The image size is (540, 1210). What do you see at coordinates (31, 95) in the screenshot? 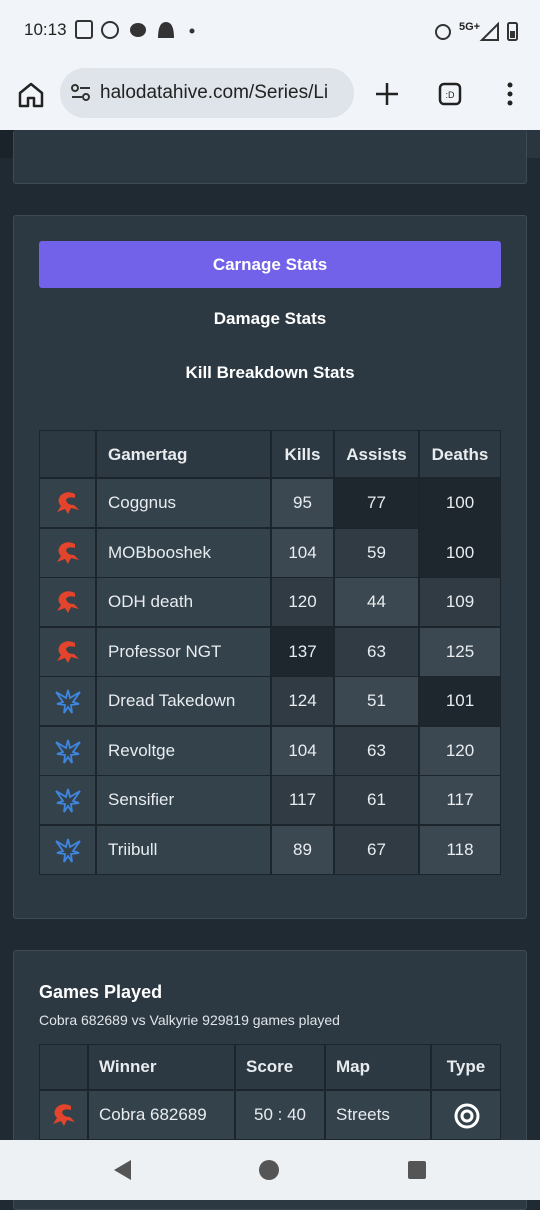
I see `home-button` at bounding box center [31, 95].